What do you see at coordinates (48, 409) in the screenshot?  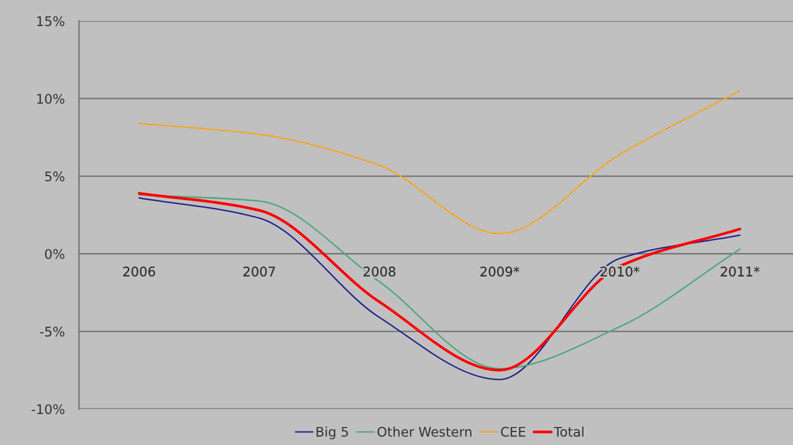 I see `y-tick-label: -10%` at bounding box center [48, 409].